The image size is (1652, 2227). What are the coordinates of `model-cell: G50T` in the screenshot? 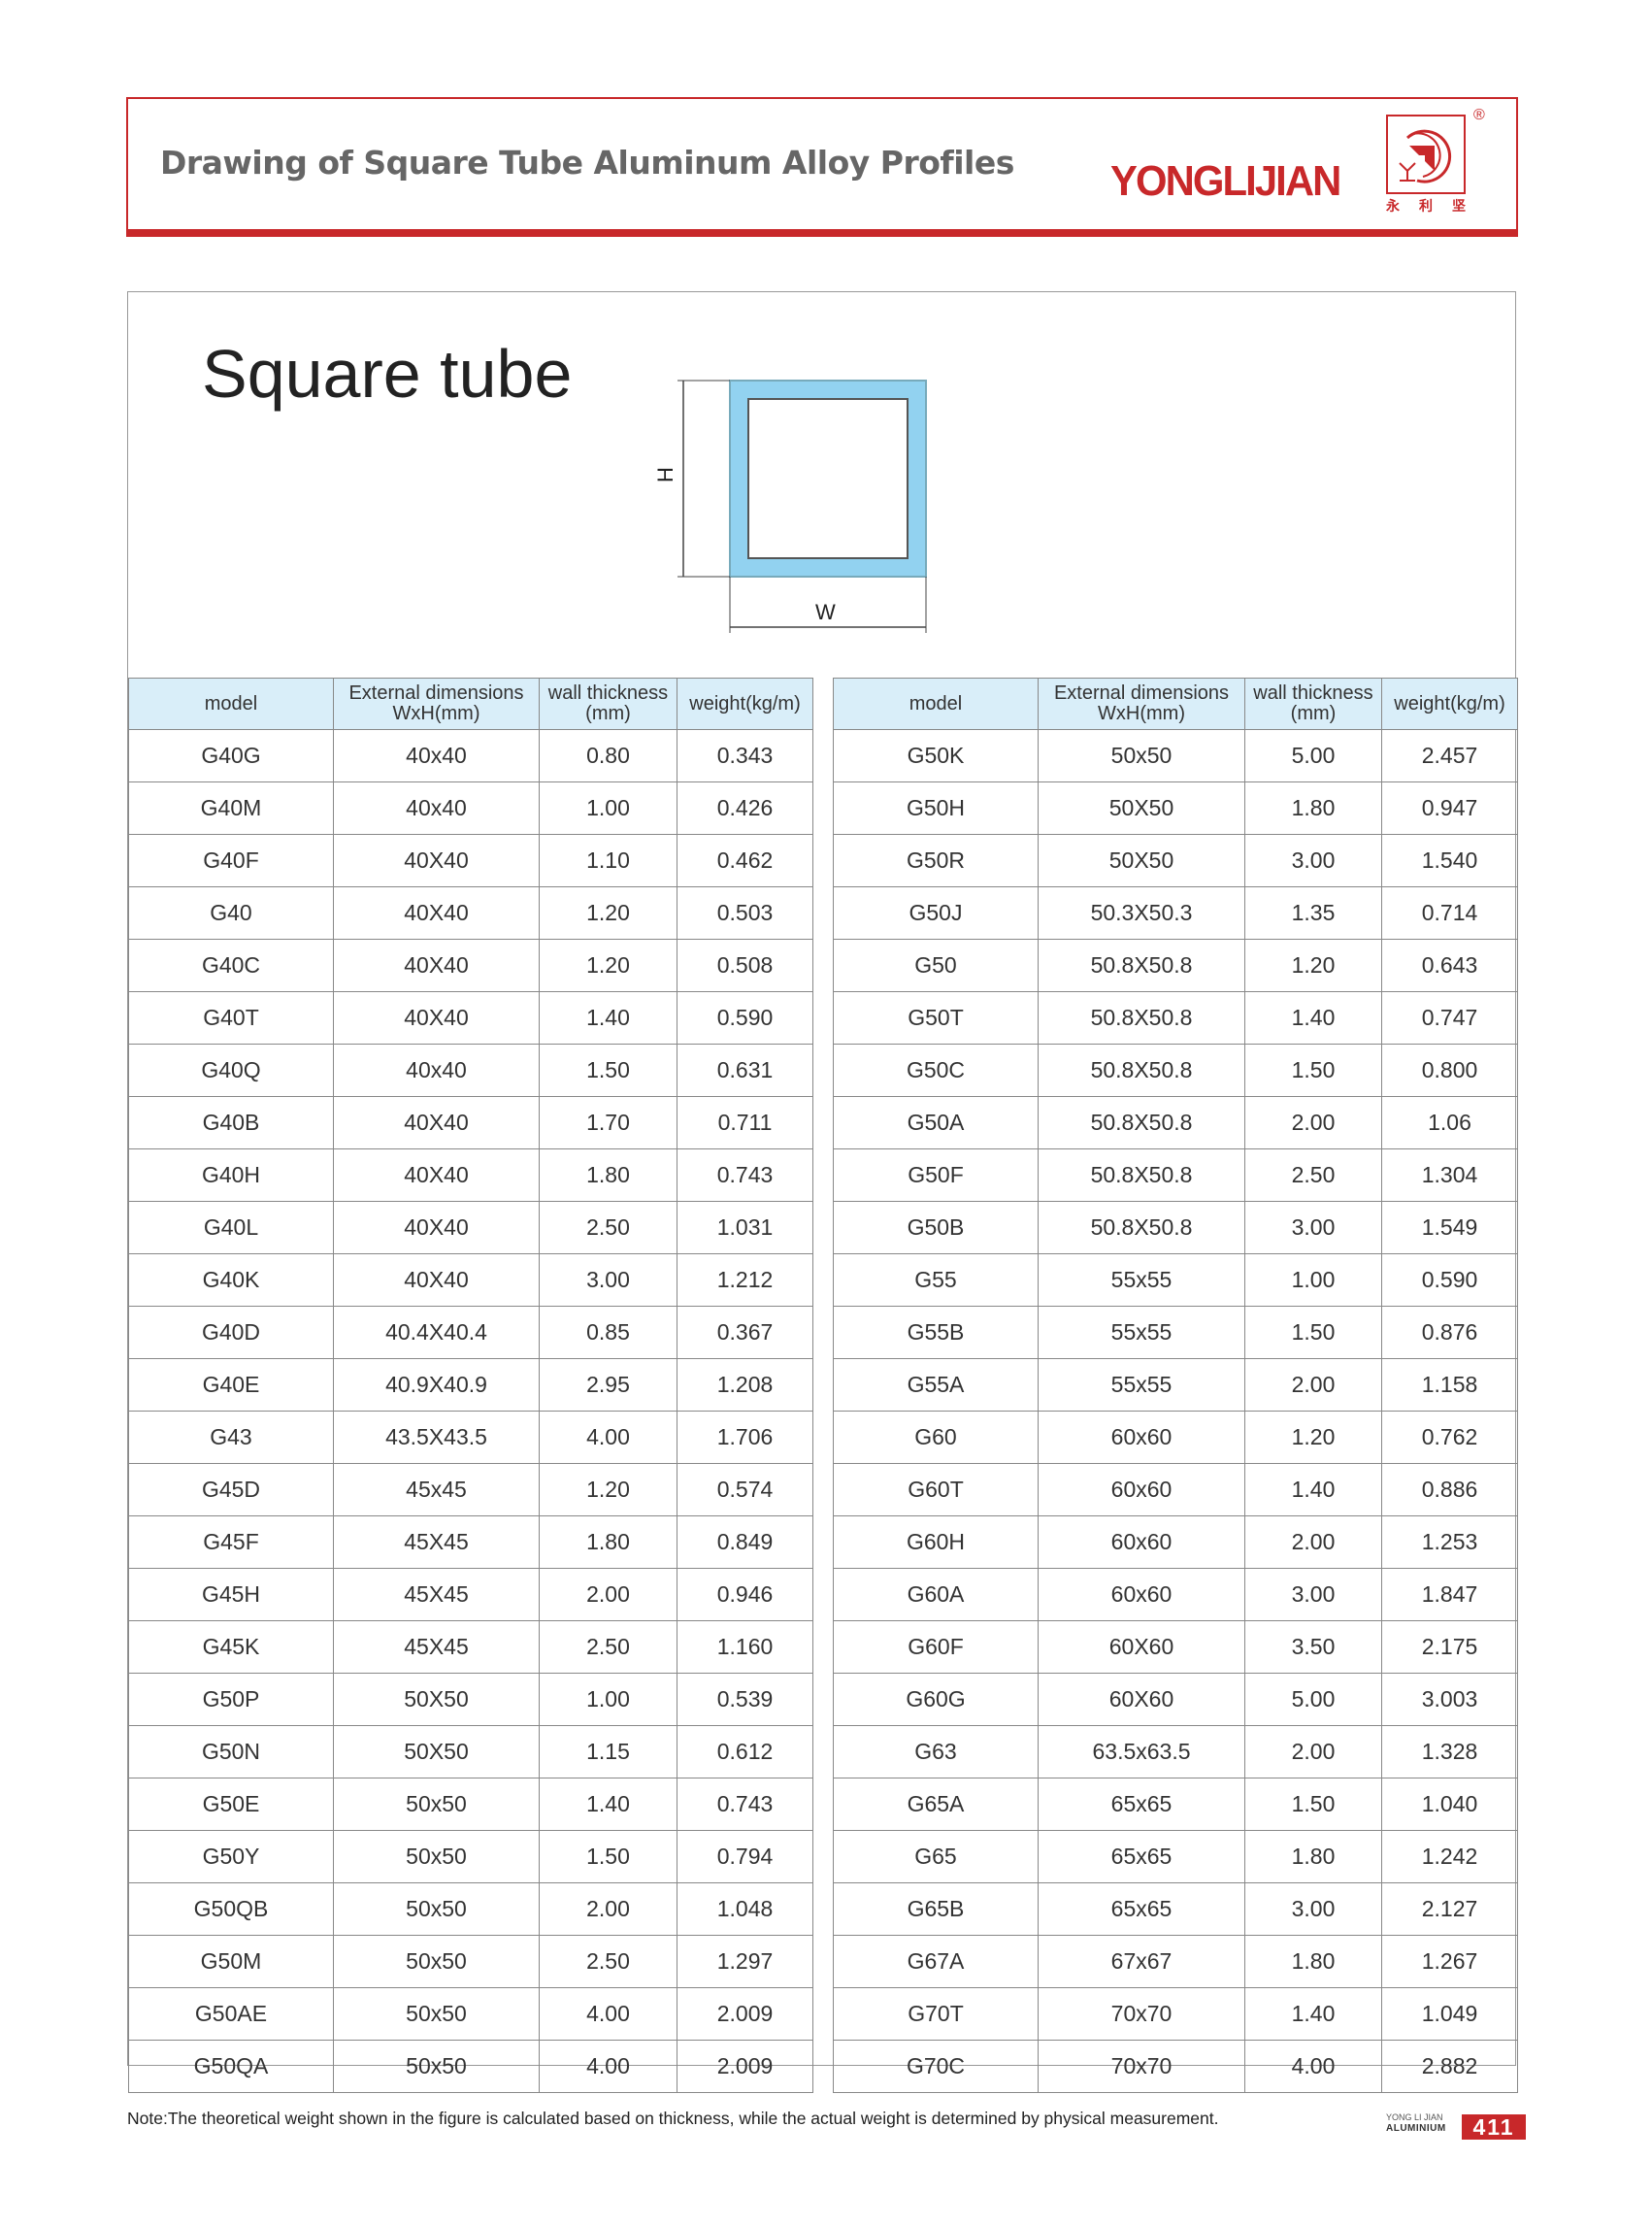 It's located at (936, 1018).